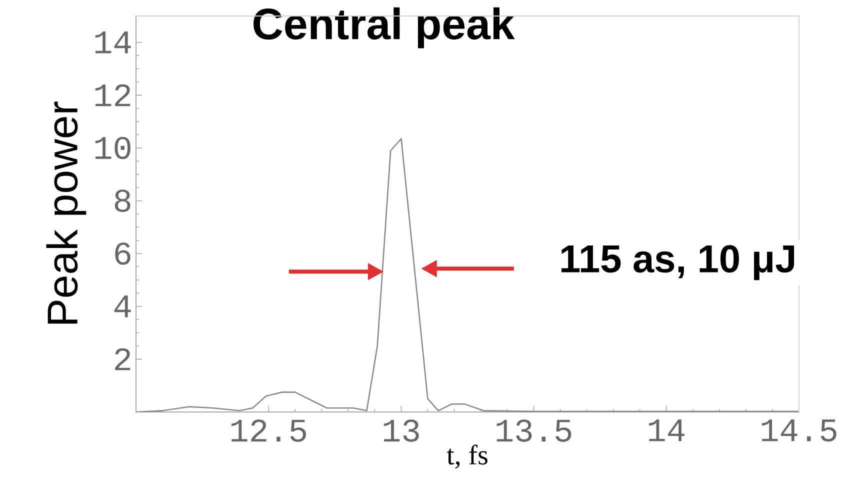  What do you see at coordinates (401, 431) in the screenshot?
I see `x-tick-label: 13` at bounding box center [401, 431].